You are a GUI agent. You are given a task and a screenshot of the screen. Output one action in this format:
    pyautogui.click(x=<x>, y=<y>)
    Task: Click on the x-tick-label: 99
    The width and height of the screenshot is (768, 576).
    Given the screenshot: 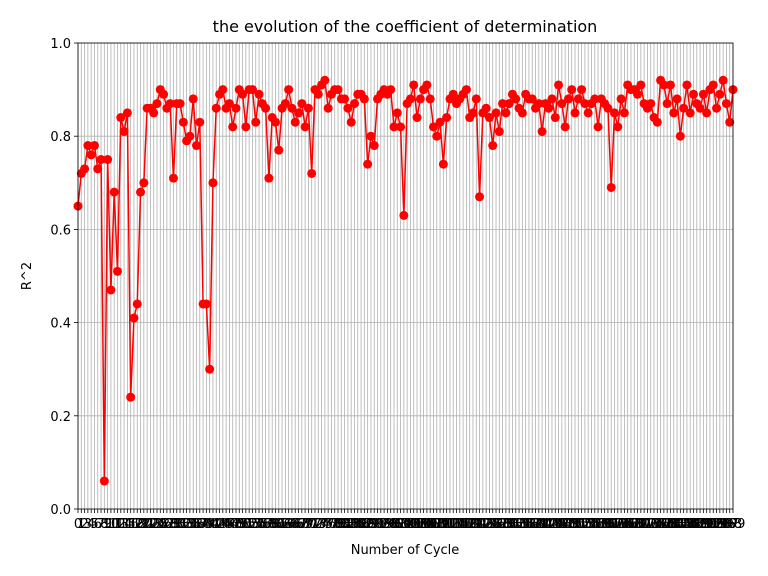 What is the action you would take?
    pyautogui.click(x=404, y=524)
    